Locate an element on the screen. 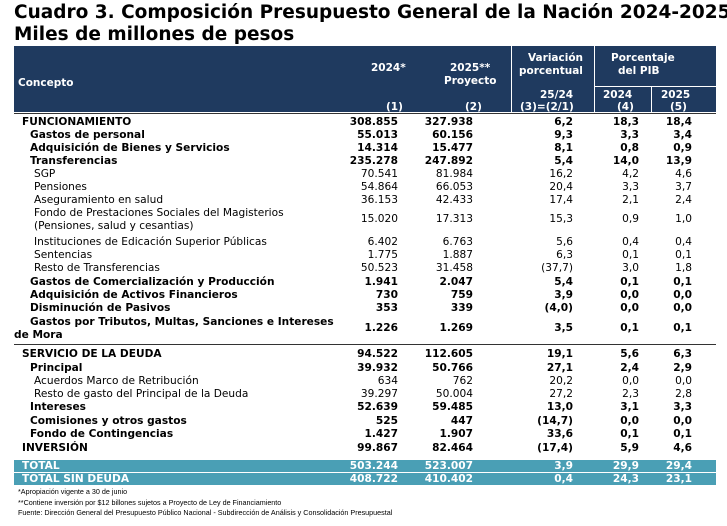 This screenshot has width=727, height=526. total-sin-deuda-2024: 408.722 is located at coordinates (373, 479).